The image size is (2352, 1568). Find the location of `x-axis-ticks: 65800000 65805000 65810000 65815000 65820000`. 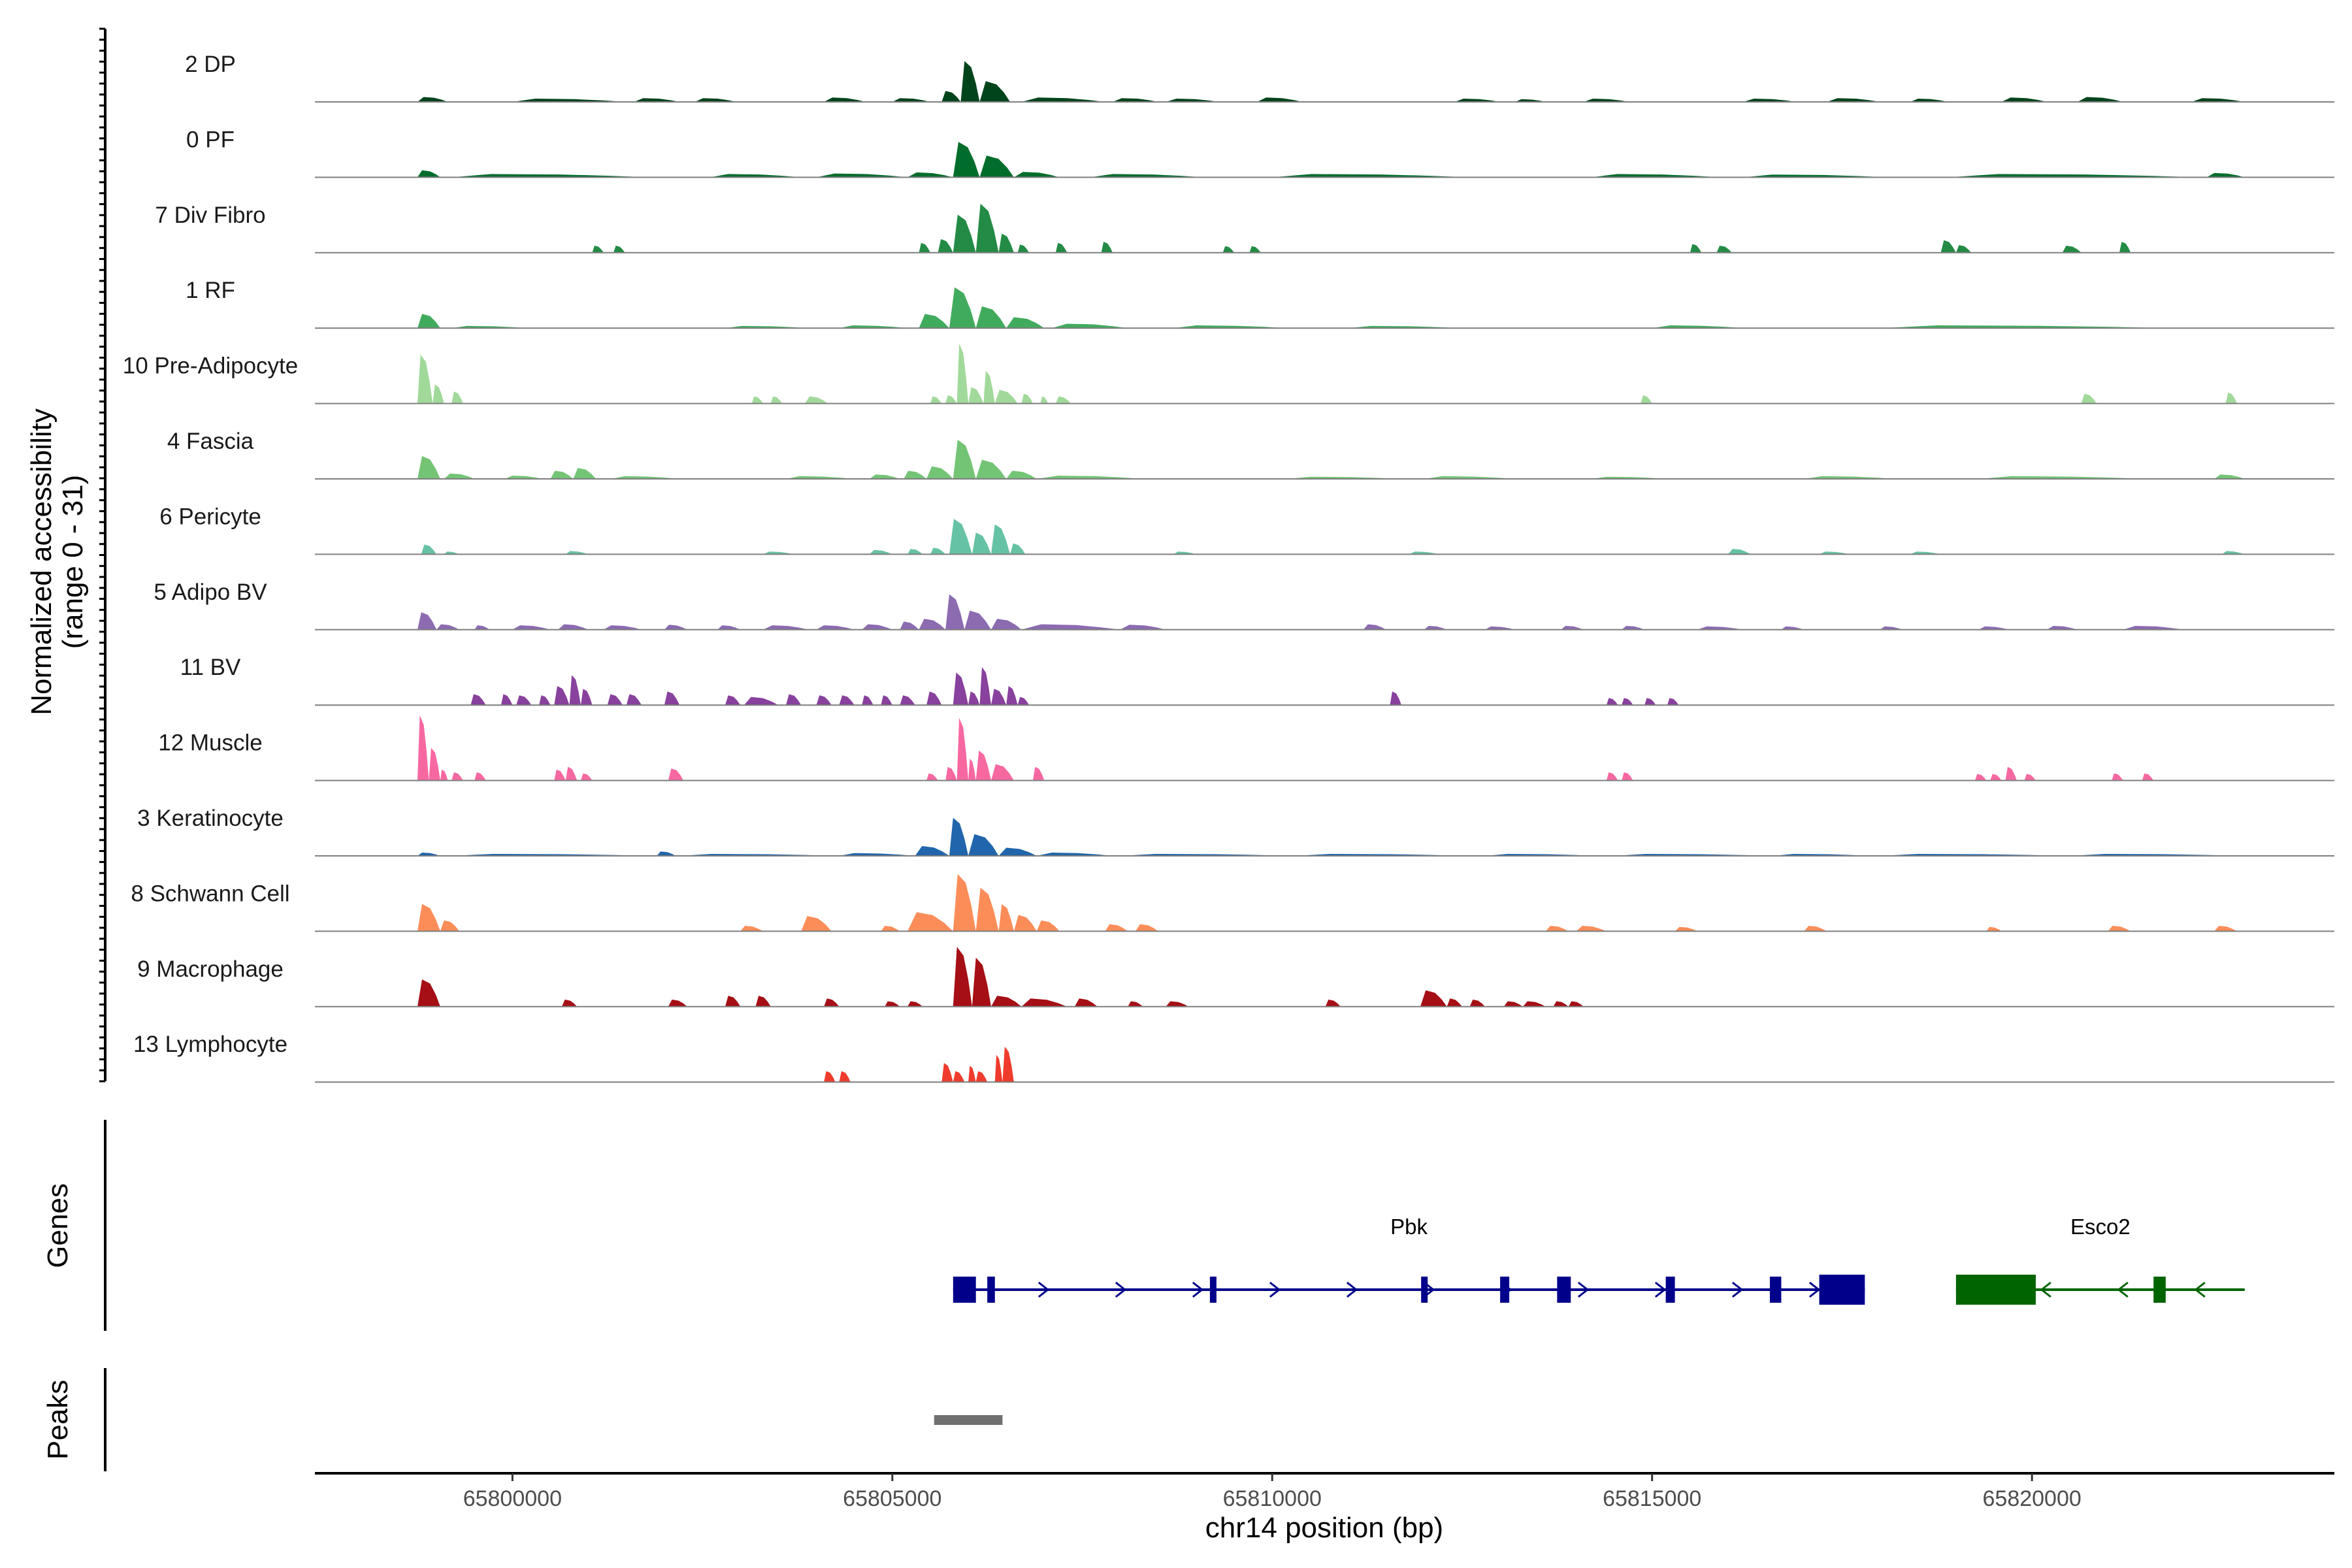

x-axis-ticks: 65800000 65805000 65810000 65815000 65820000 is located at coordinates (1272, 1492).